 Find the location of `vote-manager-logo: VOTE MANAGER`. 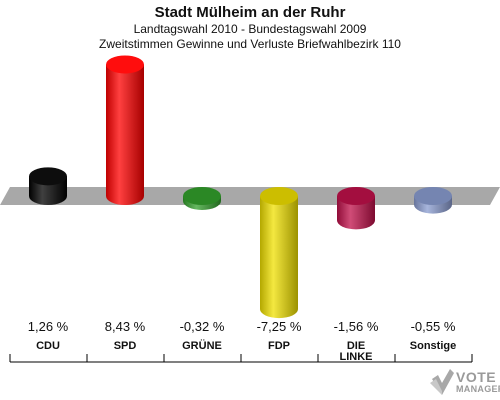

vote-manager-logo: VOTE MANAGER is located at coordinates (465, 383).